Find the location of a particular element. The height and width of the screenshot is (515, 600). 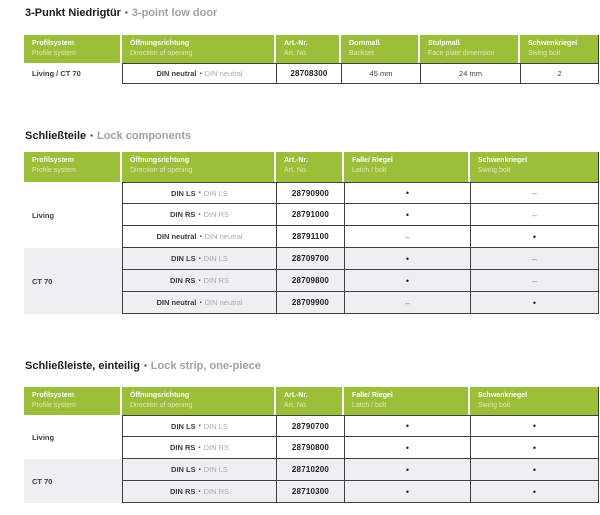

section-title-en: Lock components is located at coordinates (144, 136).